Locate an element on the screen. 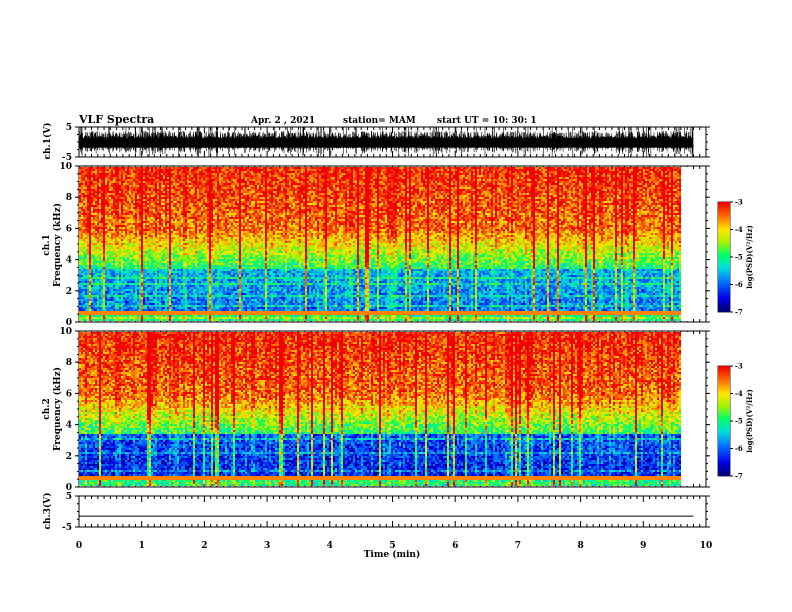 This screenshot has height=612, width=792. colorbar-ch2-tick-label: -3 is located at coordinates (739, 366).